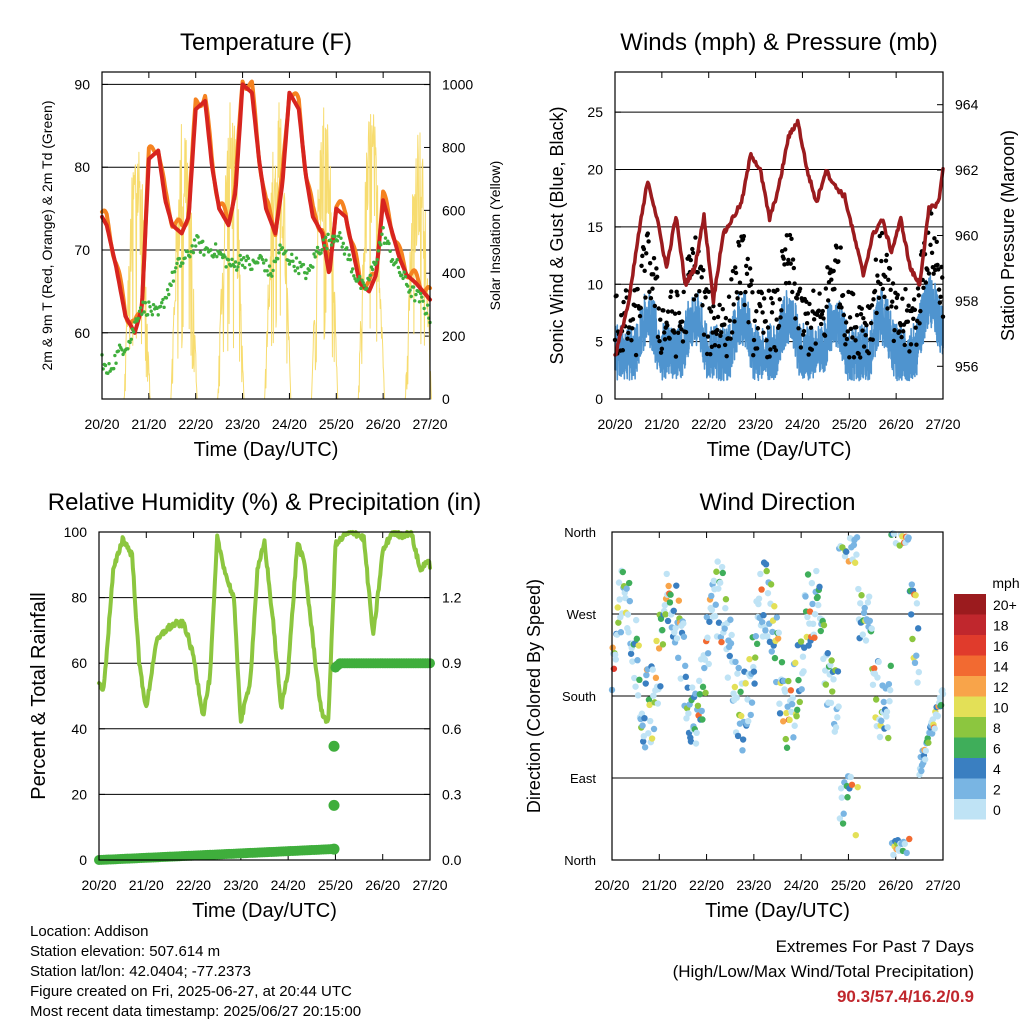 The width and height of the screenshot is (1024, 1024). Describe the element at coordinates (779, 237) in the screenshot. I see `pressure-line` at that location.